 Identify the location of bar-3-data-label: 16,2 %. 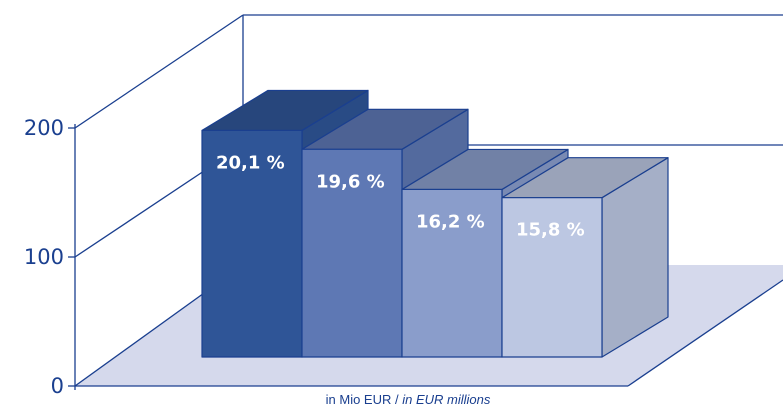
(450, 221).